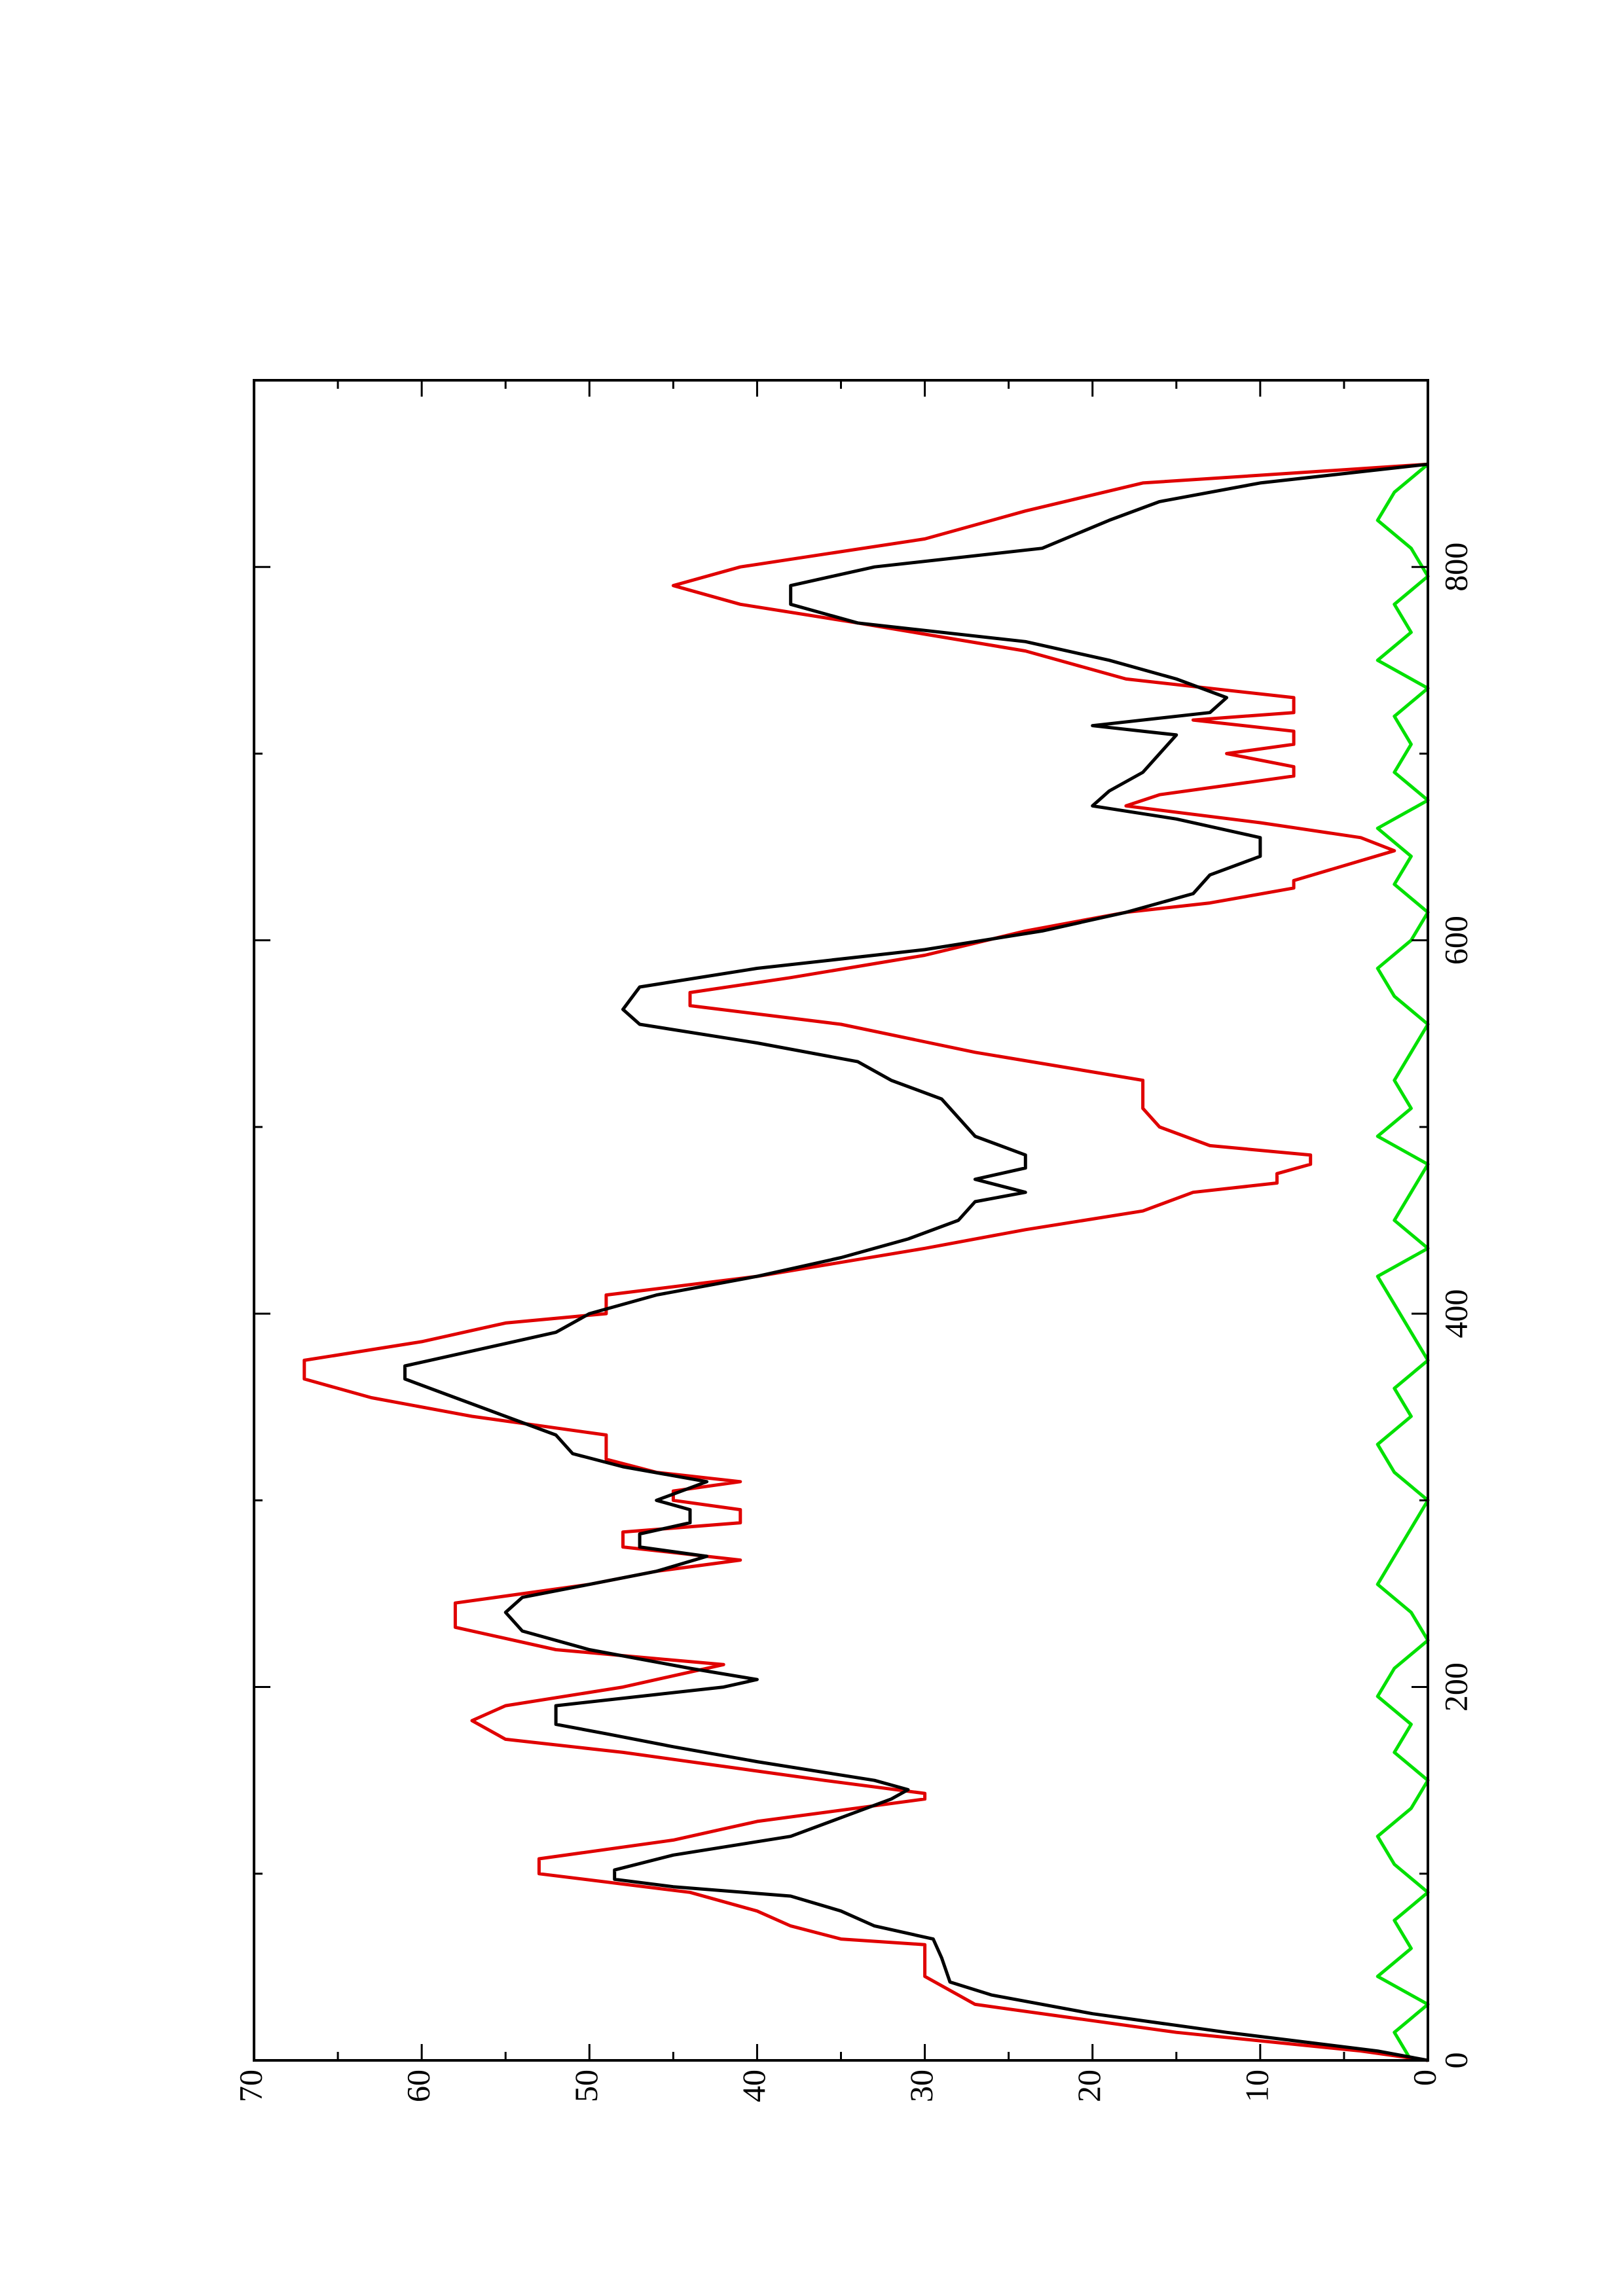  Describe the element at coordinates (1455, 940) in the screenshot. I see `x-tick-label: 600` at that location.